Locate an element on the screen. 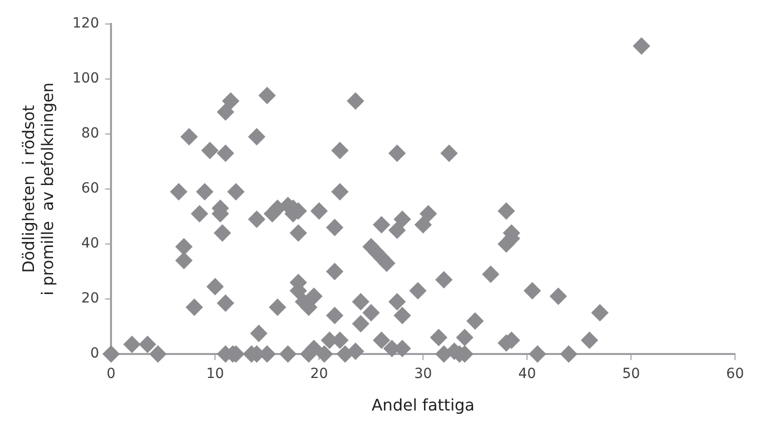 This screenshot has height=432, width=758. x-tick-label: 10 is located at coordinates (215, 374).